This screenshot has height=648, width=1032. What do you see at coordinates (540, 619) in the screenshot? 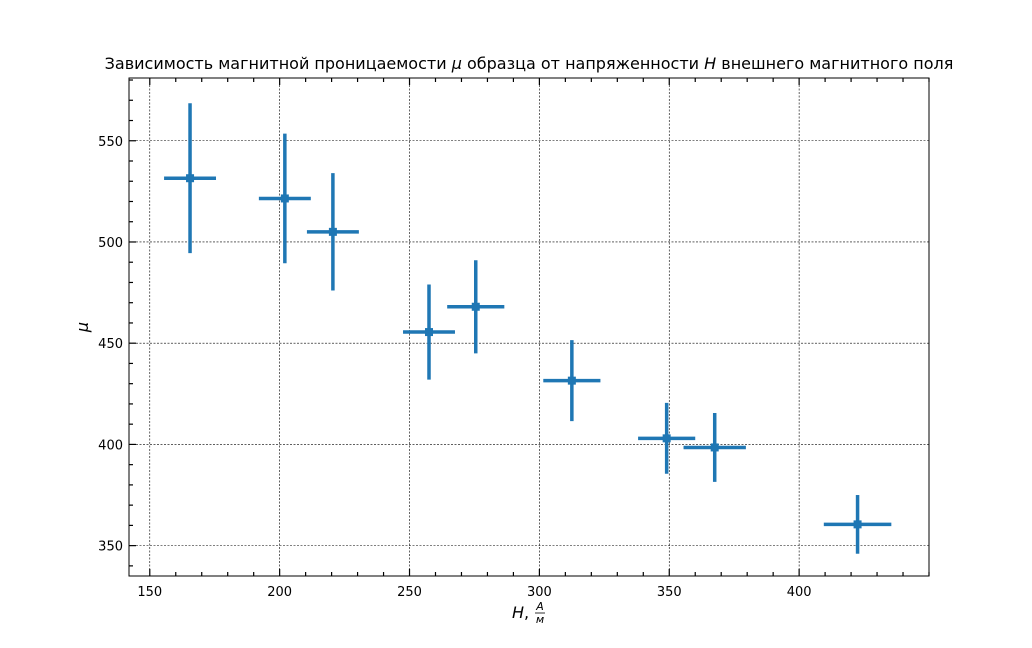
I see `x-axis-unit-denominator: м` at bounding box center [540, 619].